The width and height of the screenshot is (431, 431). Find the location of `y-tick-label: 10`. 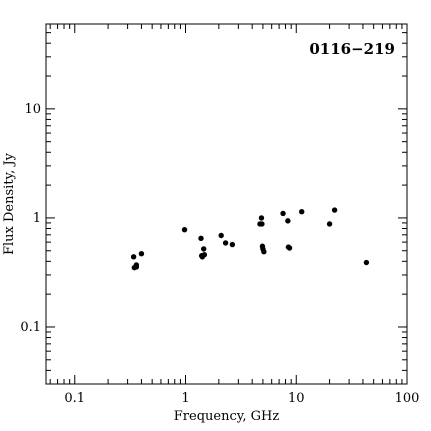

y-tick-label: 10 is located at coordinates (32, 109).